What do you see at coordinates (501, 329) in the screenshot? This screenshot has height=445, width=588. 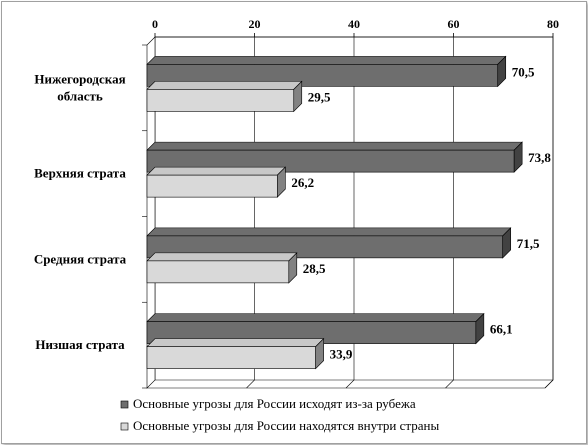 I see `data-label: 66,1` at bounding box center [501, 329].